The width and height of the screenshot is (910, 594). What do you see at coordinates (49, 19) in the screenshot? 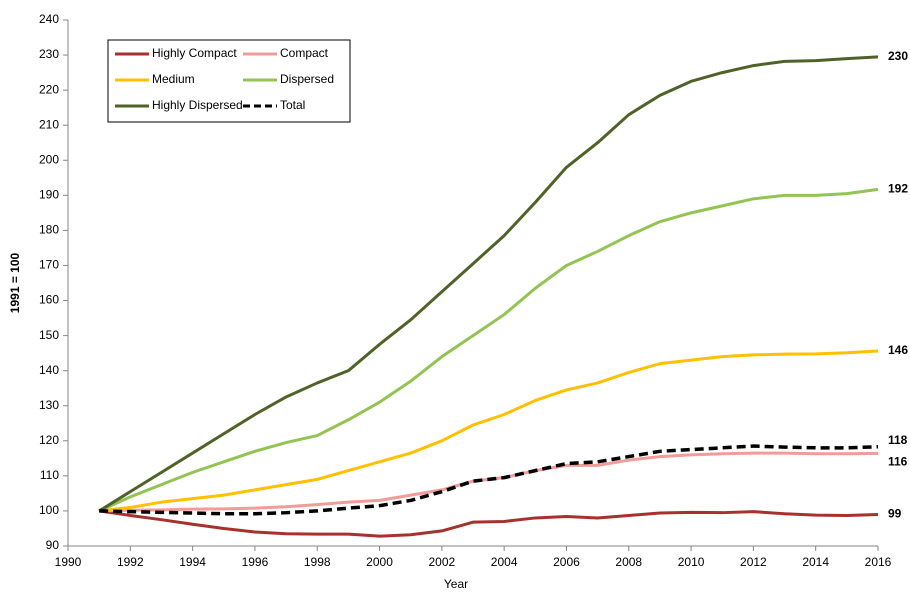
I see `y-tick-label: 240` at bounding box center [49, 19].